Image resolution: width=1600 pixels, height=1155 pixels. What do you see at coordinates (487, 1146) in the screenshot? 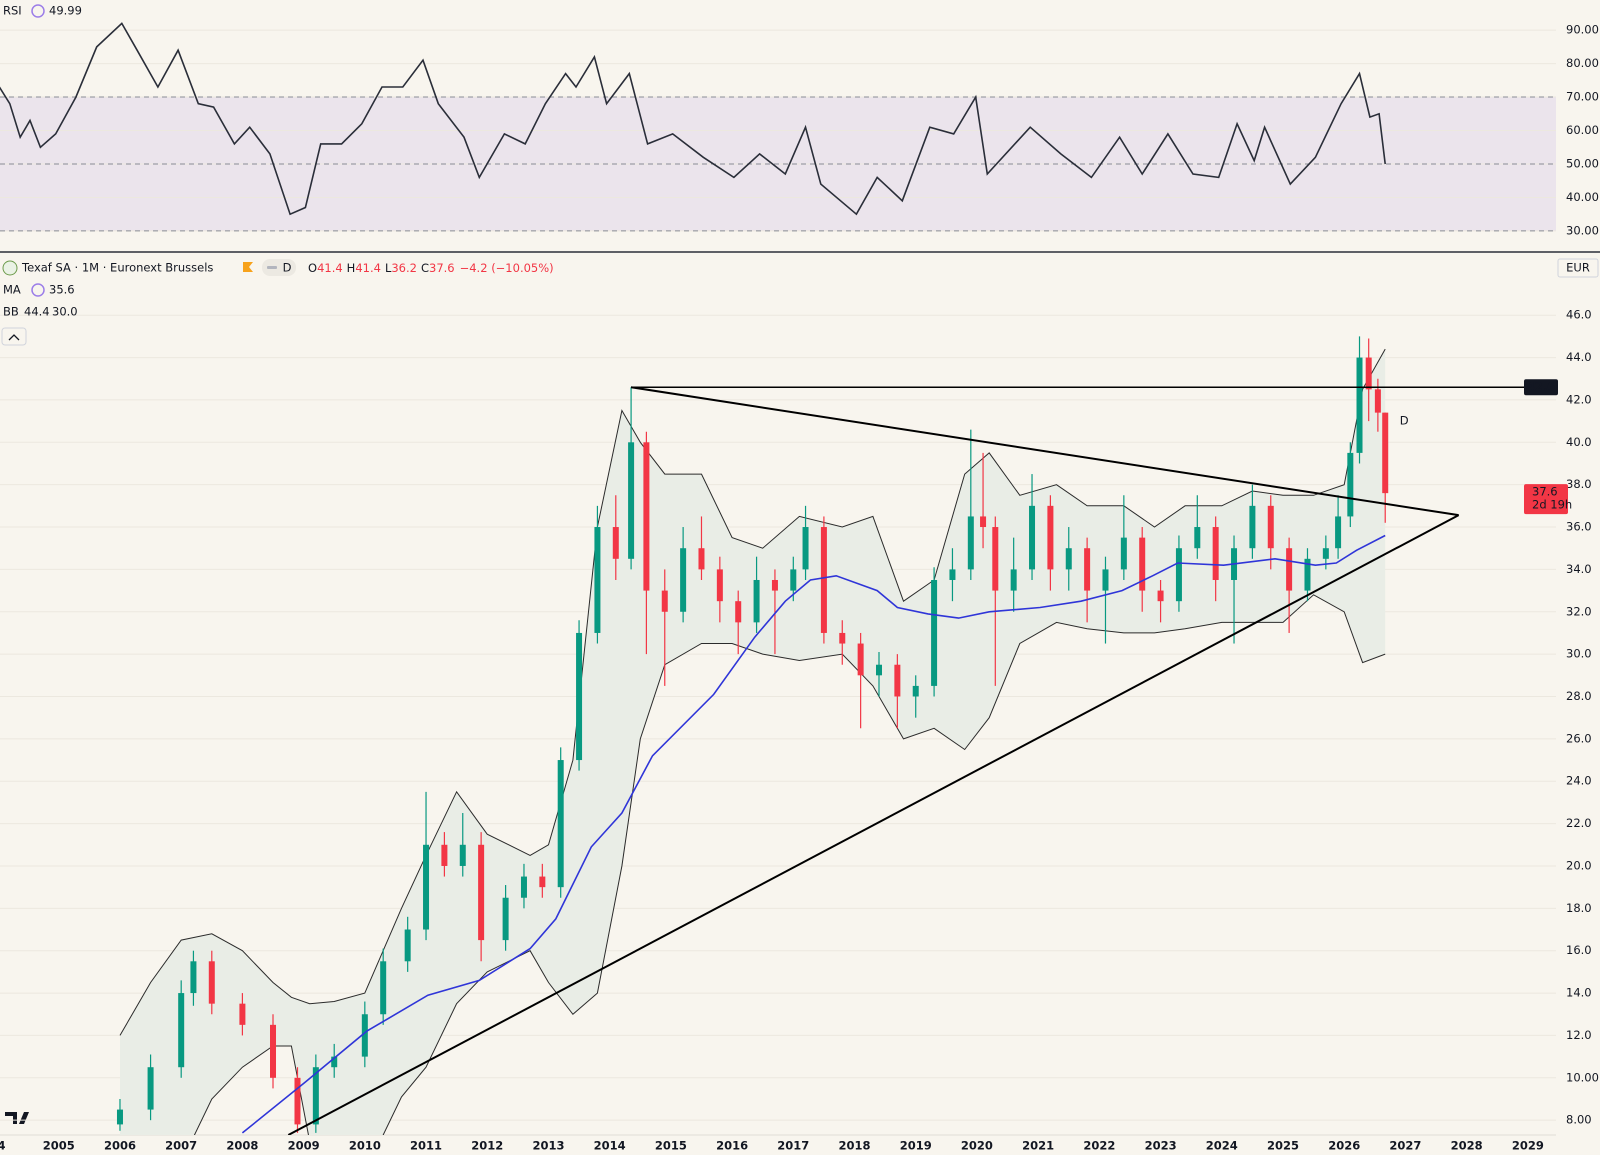
I see `x-tick-label: 2012` at bounding box center [487, 1146].